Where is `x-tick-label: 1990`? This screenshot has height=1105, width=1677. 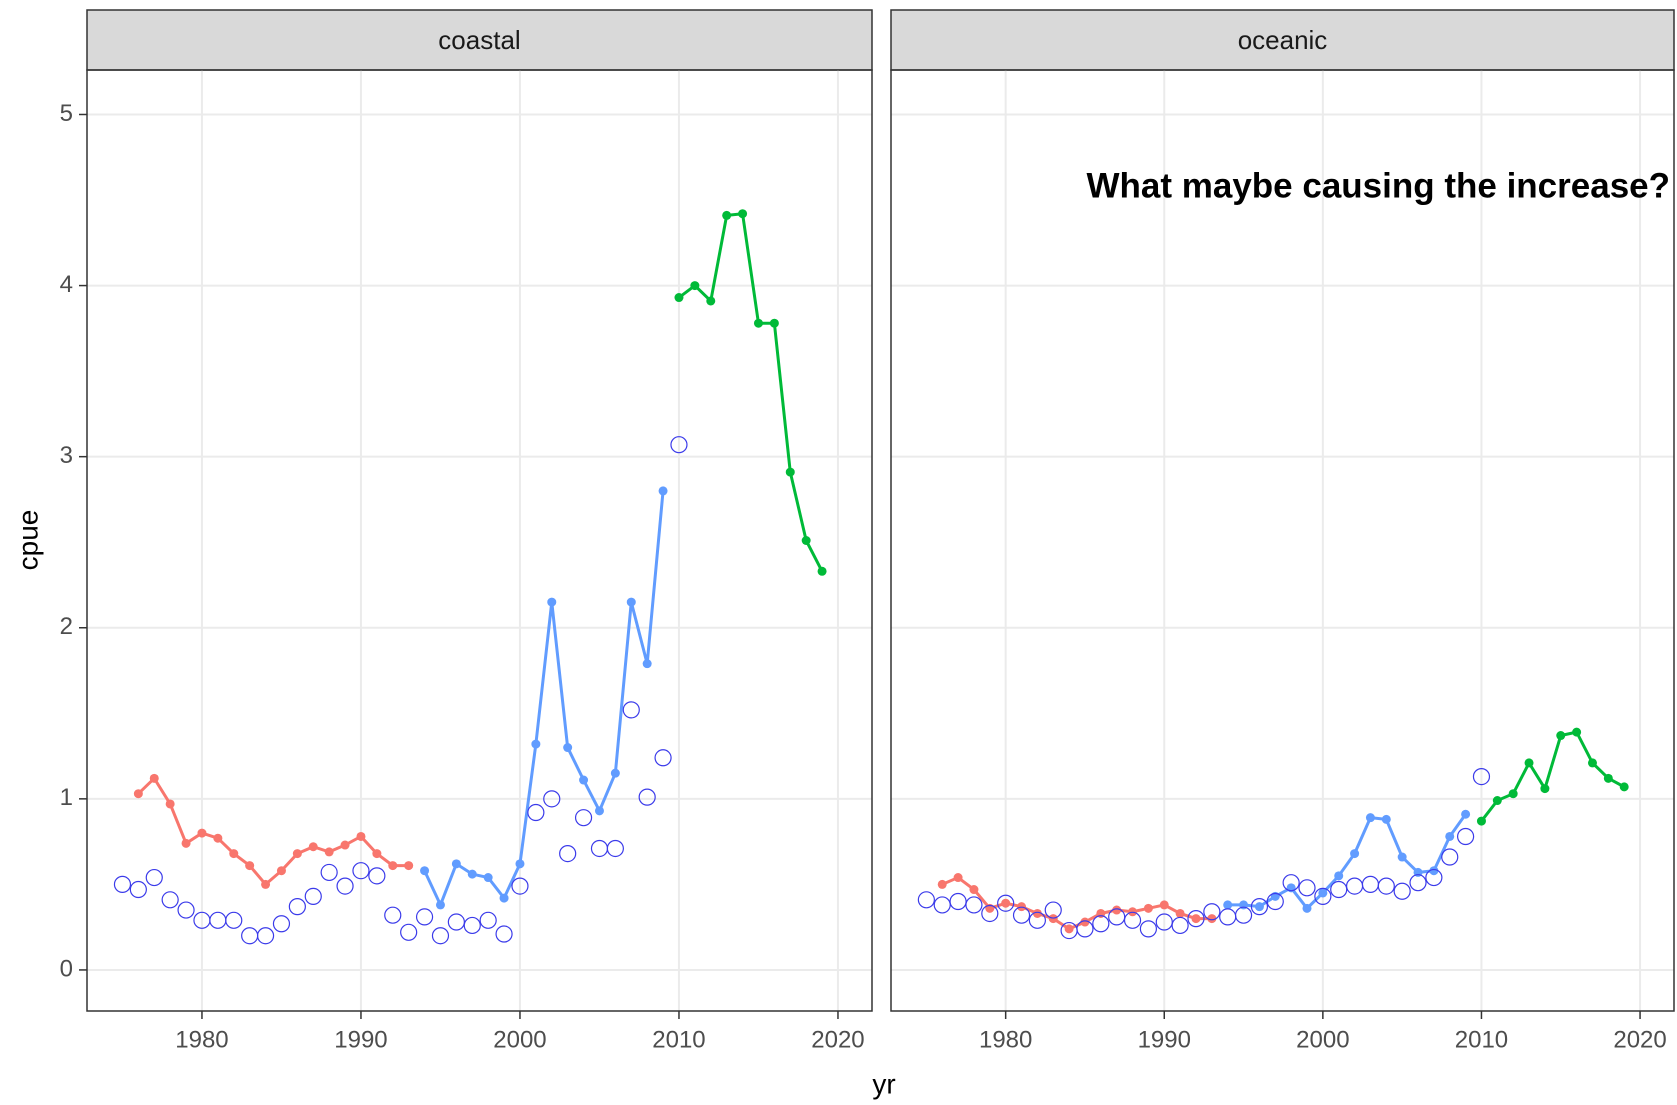 x-tick-label: 1990 is located at coordinates (360, 1039).